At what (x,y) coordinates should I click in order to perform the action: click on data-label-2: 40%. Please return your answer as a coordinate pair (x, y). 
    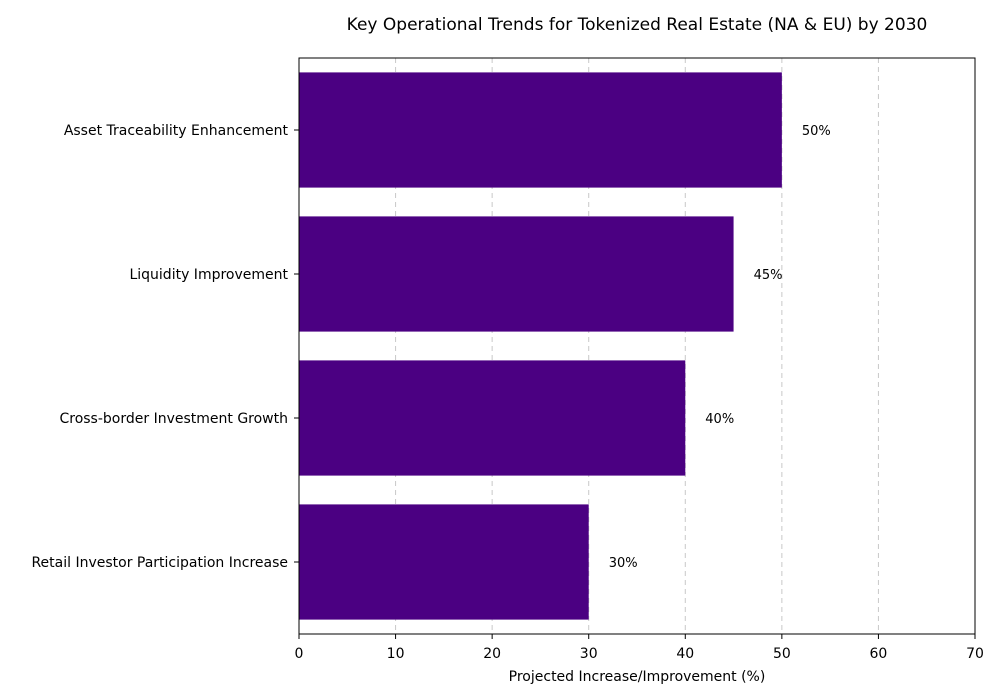
    Looking at the image, I should click on (719, 419).